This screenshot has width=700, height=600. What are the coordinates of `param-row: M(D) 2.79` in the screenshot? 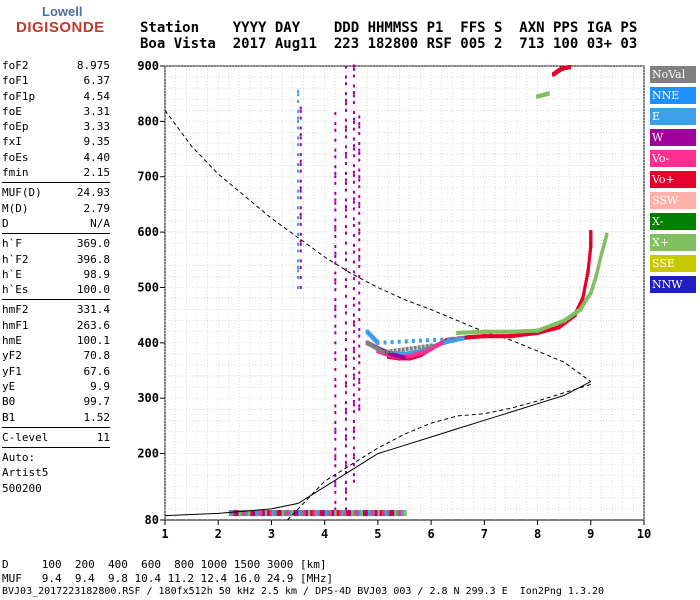 It's located at (56, 208).